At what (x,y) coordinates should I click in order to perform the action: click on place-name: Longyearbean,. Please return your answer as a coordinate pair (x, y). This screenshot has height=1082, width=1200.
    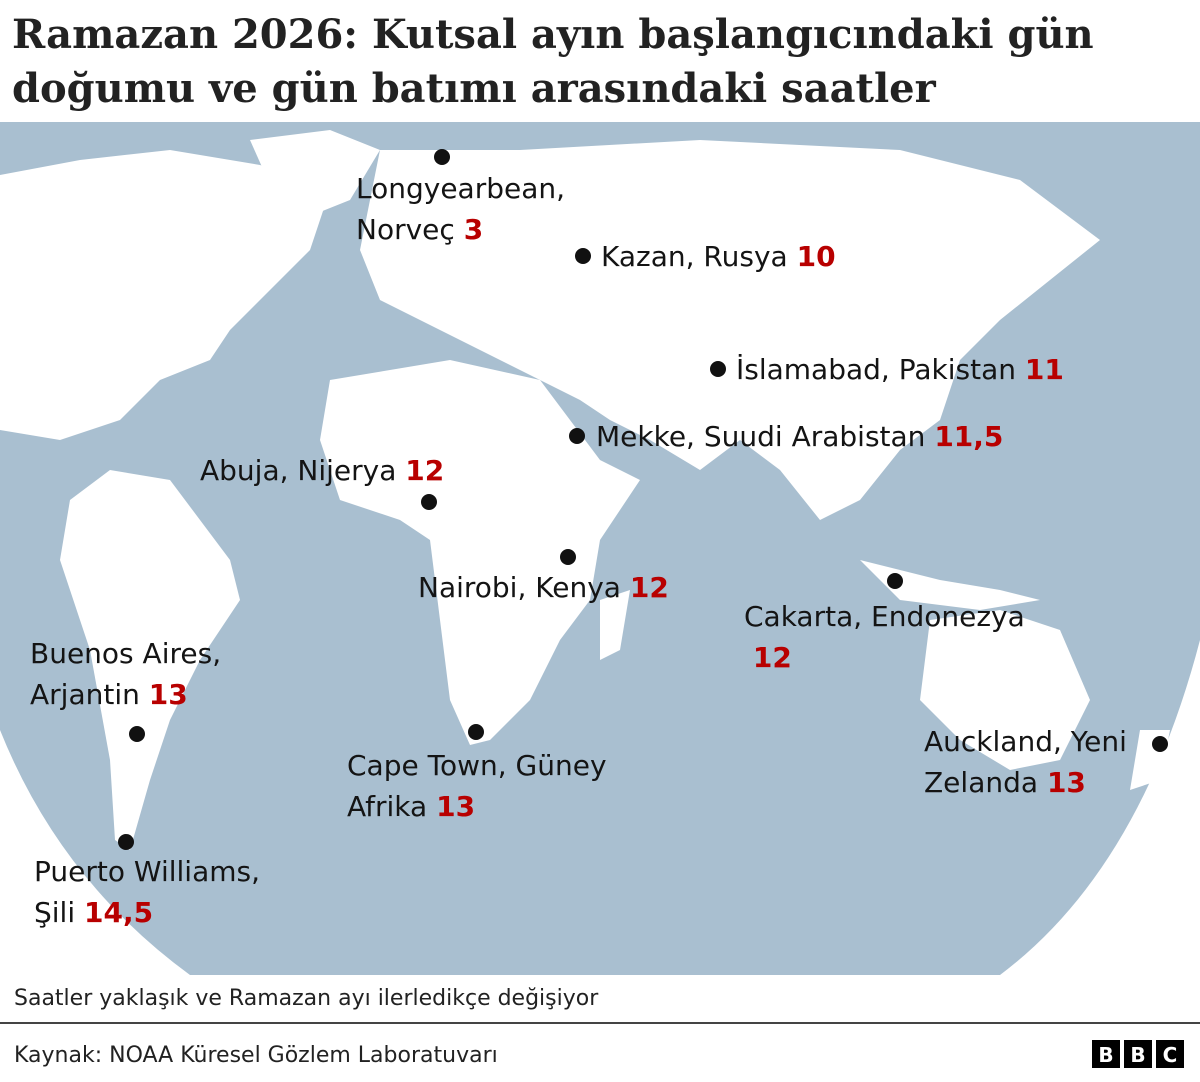
    Looking at the image, I should click on (460, 188).